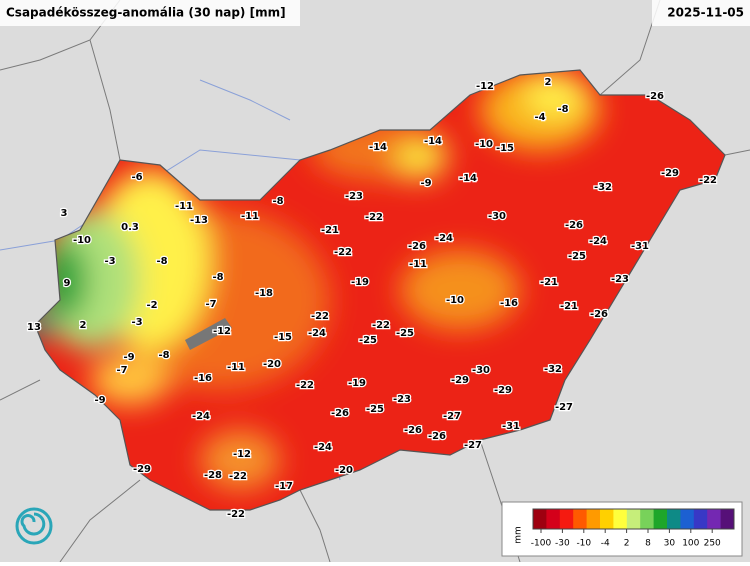 The height and width of the screenshot is (566, 750). What do you see at coordinates (505, 148) in the screenshot?
I see `station-value: -15` at bounding box center [505, 148].